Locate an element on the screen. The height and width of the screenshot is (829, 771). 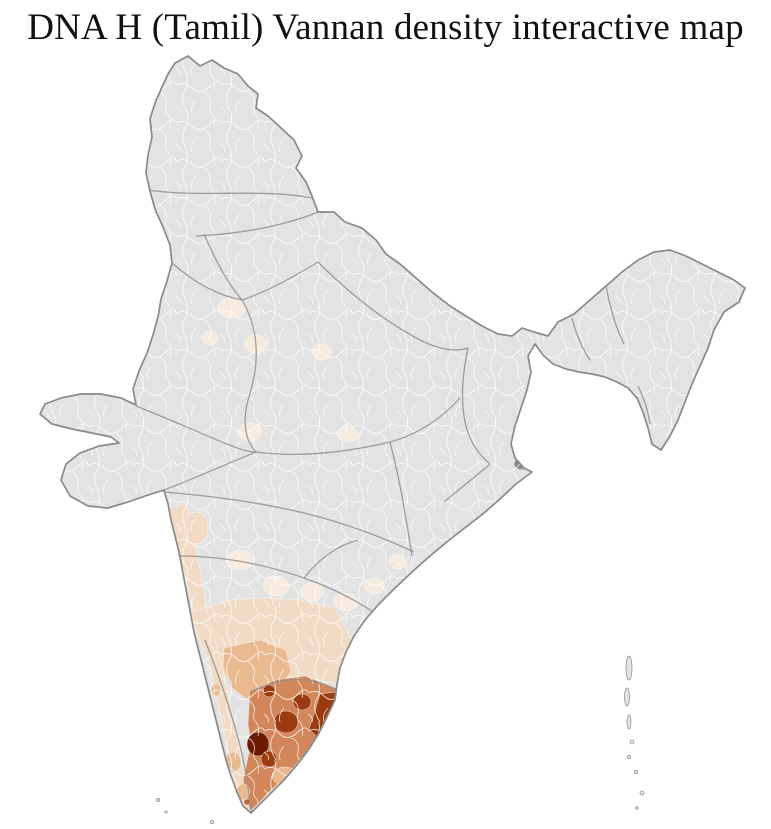
region-kerala-mid-spot is located at coordinates (216, 690).